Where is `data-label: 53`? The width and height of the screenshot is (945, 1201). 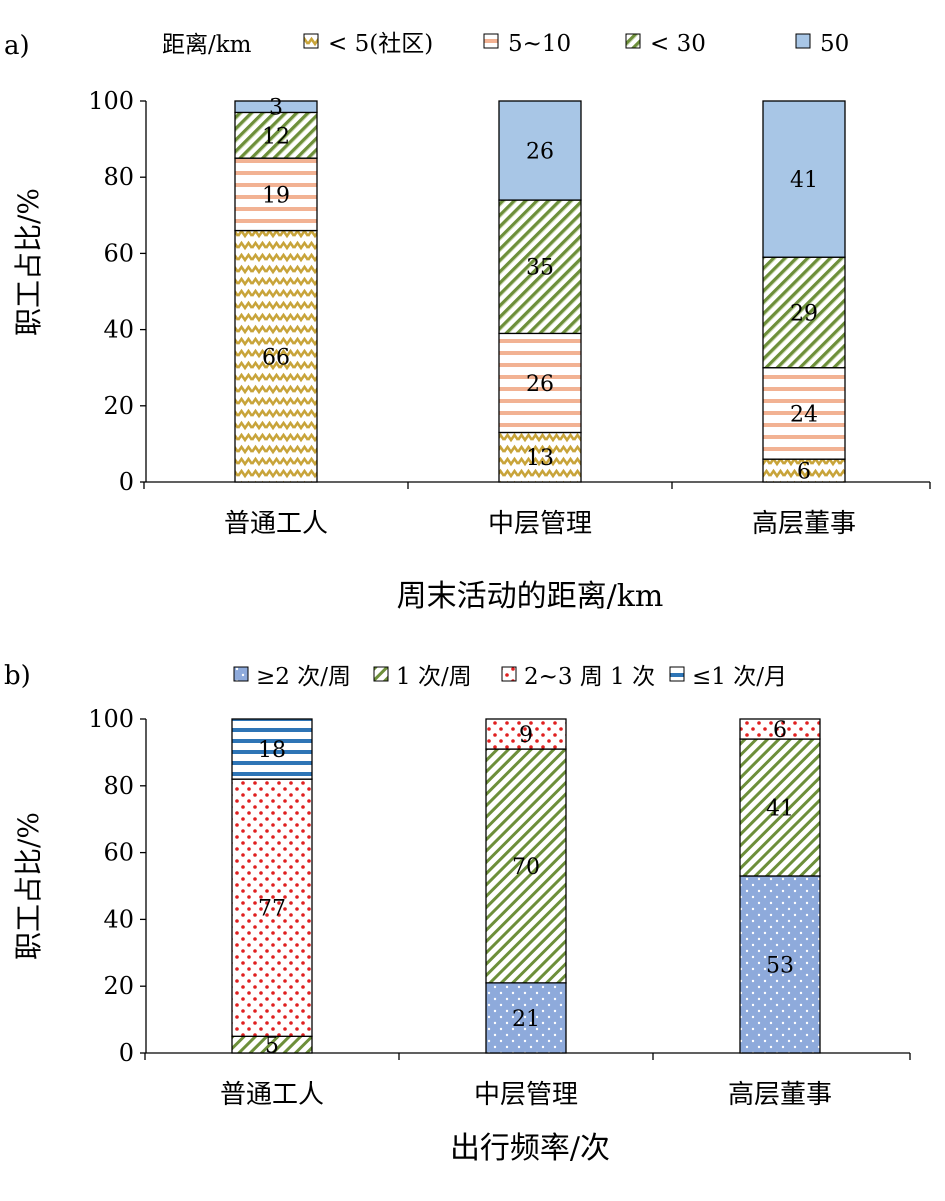 data-label: 53 is located at coordinates (780, 965).